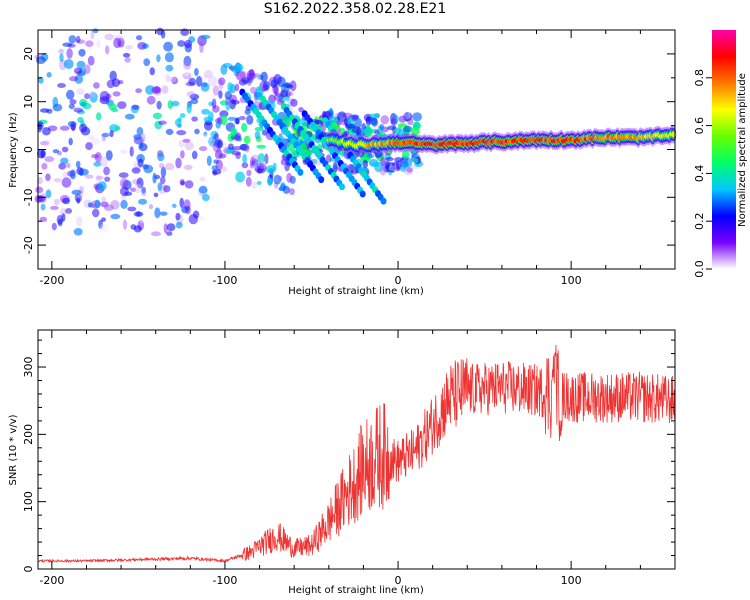  What do you see at coordinates (742, 150) in the screenshot?
I see `colorbar-label: Normalized spectral amplitude` at bounding box center [742, 150].